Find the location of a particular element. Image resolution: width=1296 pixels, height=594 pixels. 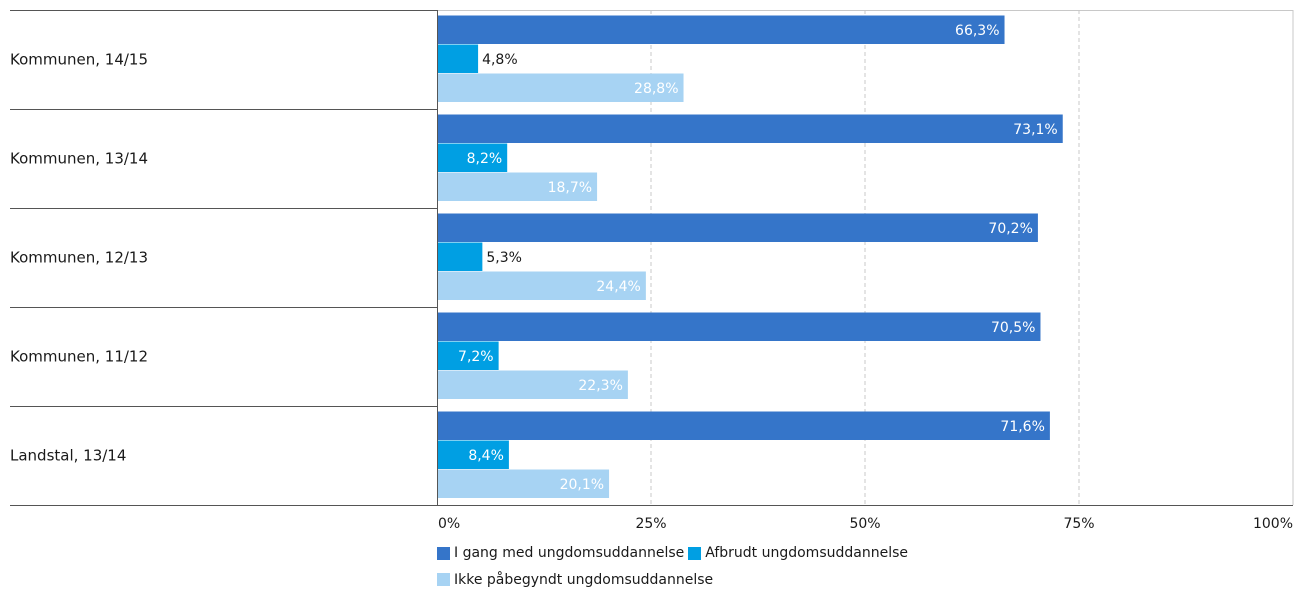

legend-item: Ikke påbegyndt ungdomsuddannelse is located at coordinates (575, 580).